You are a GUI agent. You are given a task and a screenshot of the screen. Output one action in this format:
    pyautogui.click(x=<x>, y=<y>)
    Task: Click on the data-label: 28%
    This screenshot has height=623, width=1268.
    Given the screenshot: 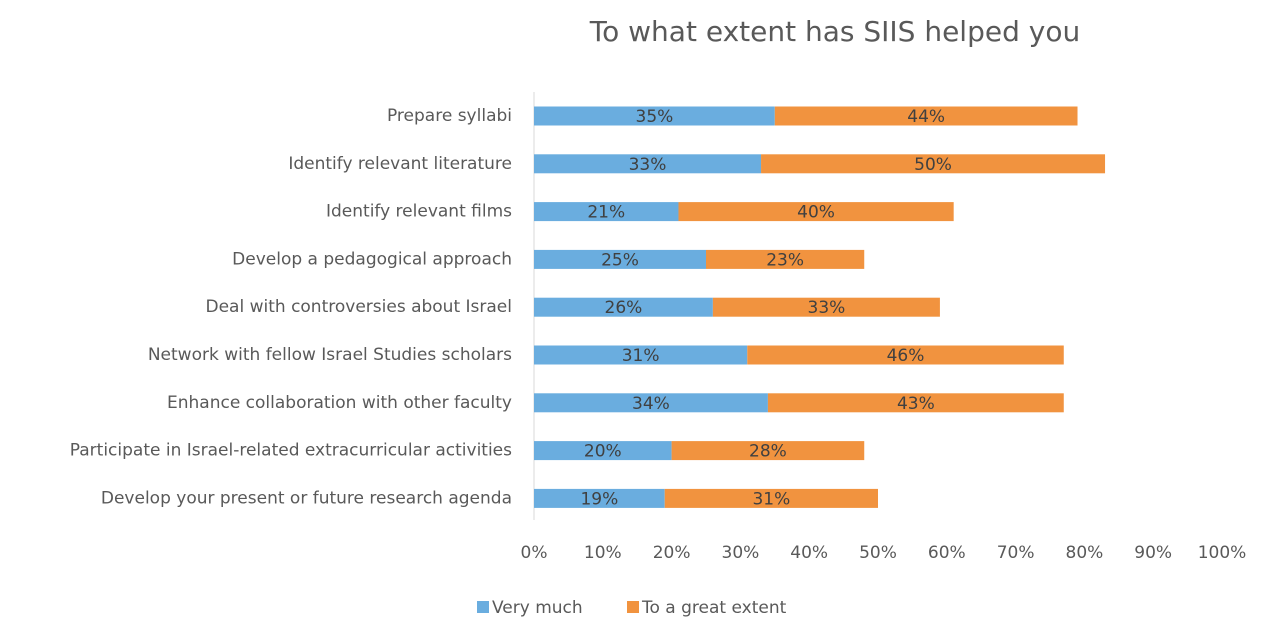 What is the action you would take?
    pyautogui.click(x=768, y=452)
    